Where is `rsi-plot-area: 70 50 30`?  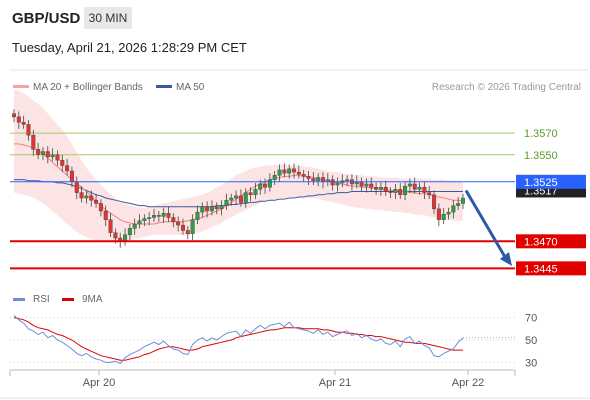 rsi-plot-area: 70 50 30 is located at coordinates (273, 341).